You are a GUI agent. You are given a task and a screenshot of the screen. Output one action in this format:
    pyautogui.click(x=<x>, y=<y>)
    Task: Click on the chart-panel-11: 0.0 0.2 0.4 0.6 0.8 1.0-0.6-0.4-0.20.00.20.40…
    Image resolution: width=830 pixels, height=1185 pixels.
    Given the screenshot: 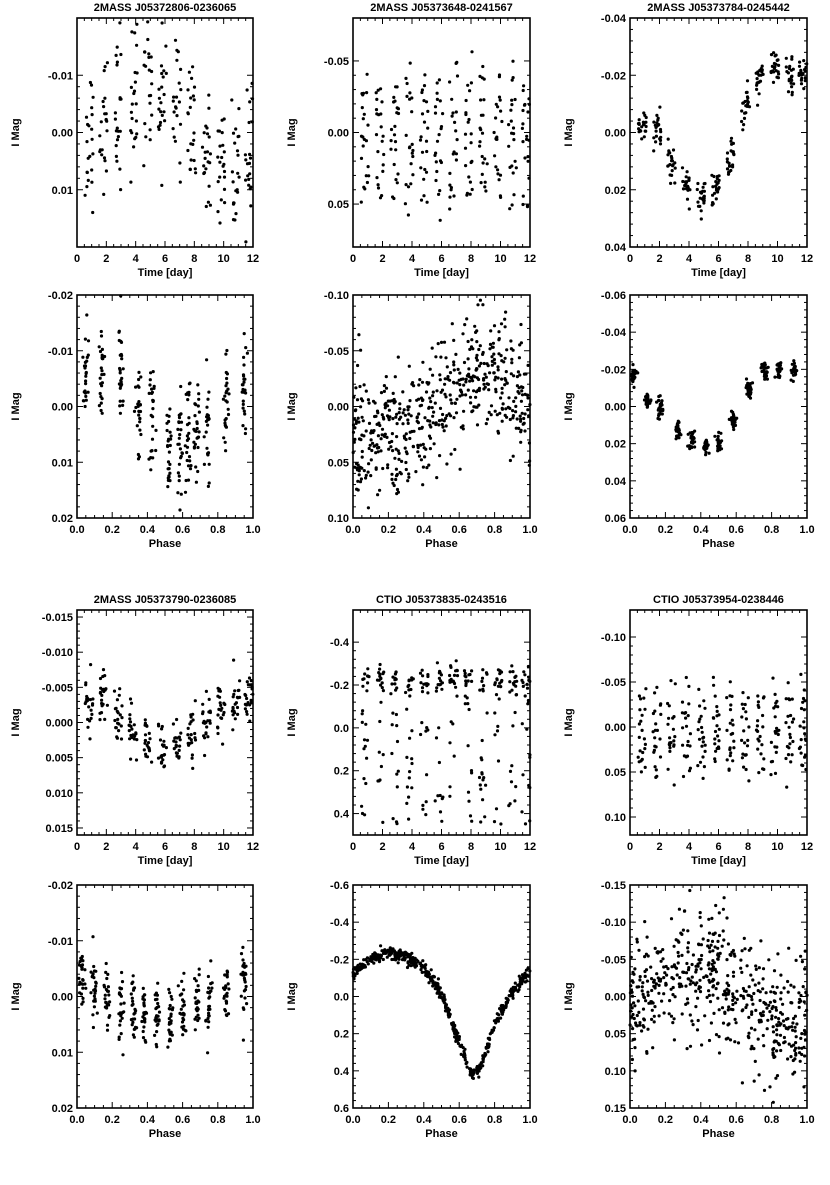 What is the action you would take?
    pyautogui.click(x=412, y=1010)
    